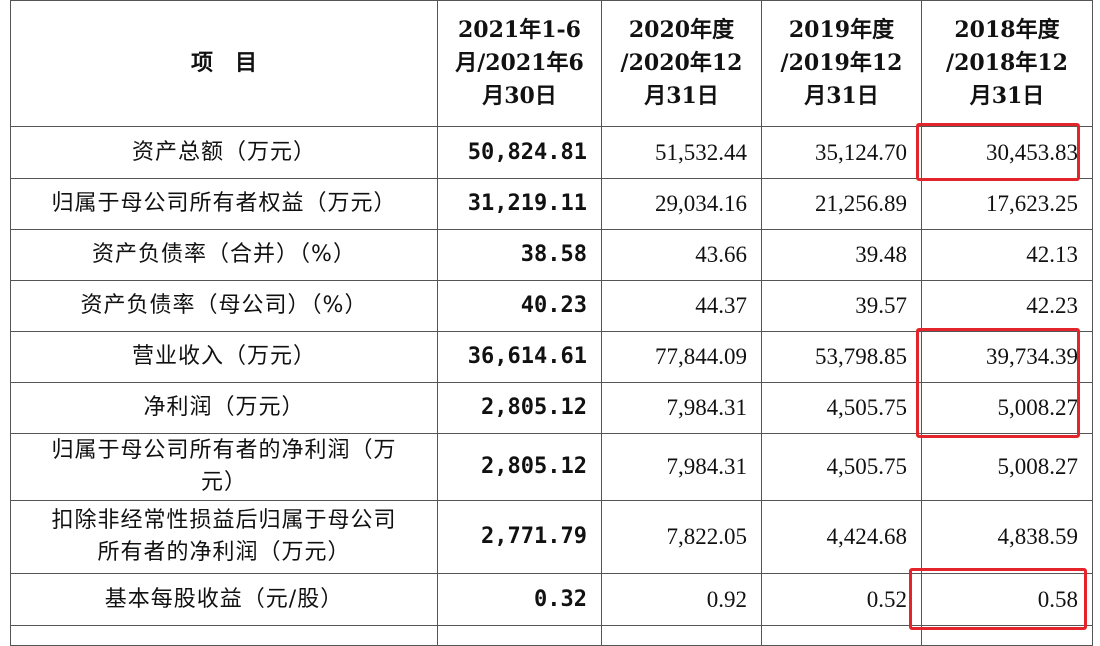 The width and height of the screenshot is (1100, 646). I want to click on header-item-label: 项 目, so click(223, 63).